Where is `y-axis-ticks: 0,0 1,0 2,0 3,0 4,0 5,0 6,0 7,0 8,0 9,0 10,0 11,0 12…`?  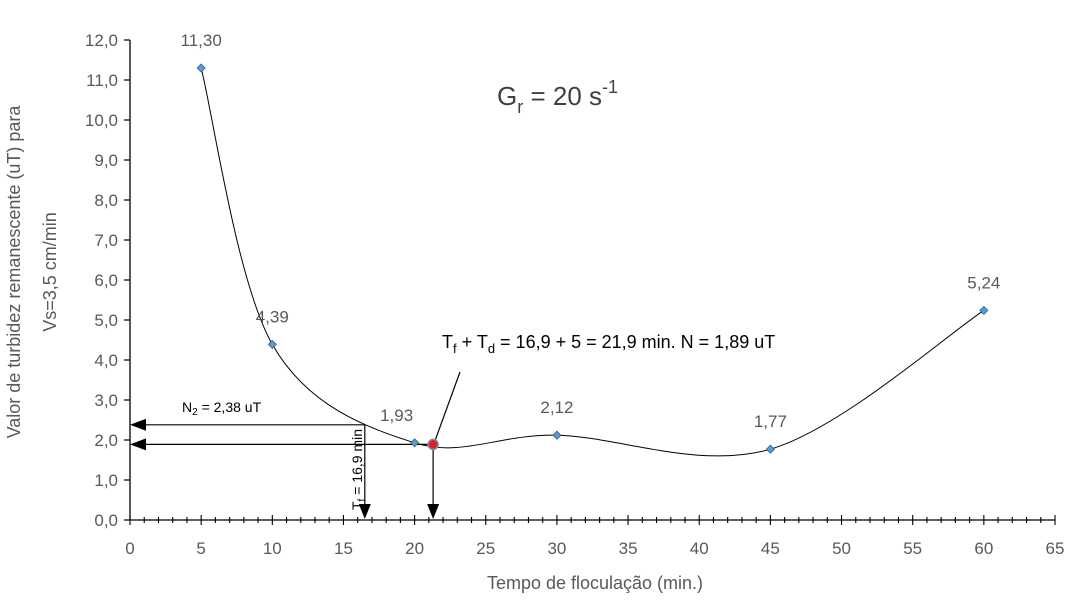 y-axis-ticks: 0,0 1,0 2,0 3,0 4,0 5,0 6,0 7,0 8,0 9,0 10,0 11,0 12… is located at coordinates (107, 280).